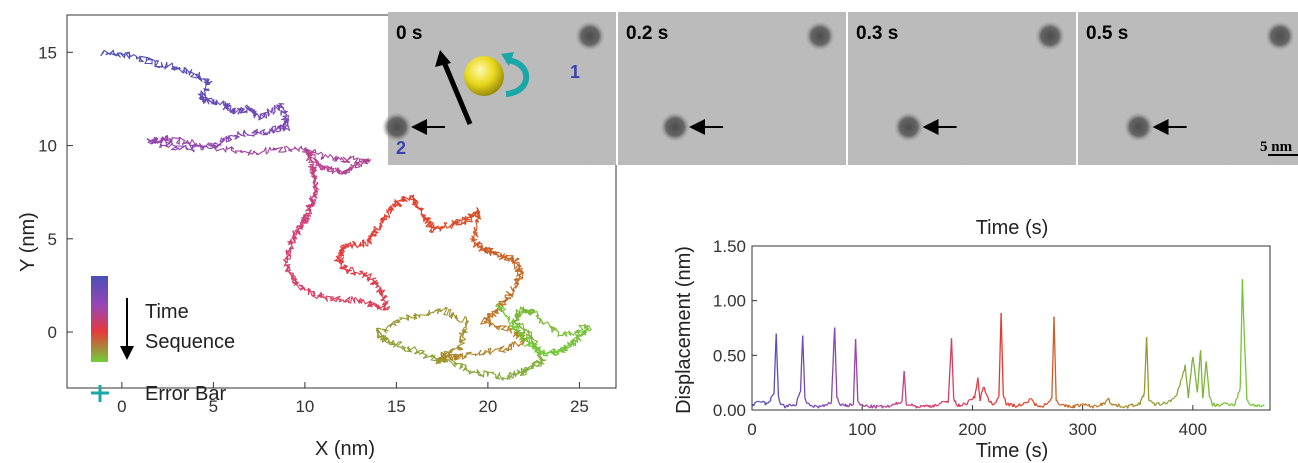  What do you see at coordinates (185, 394) in the screenshot?
I see `legend-error-bar-label: Error Bar` at bounding box center [185, 394].